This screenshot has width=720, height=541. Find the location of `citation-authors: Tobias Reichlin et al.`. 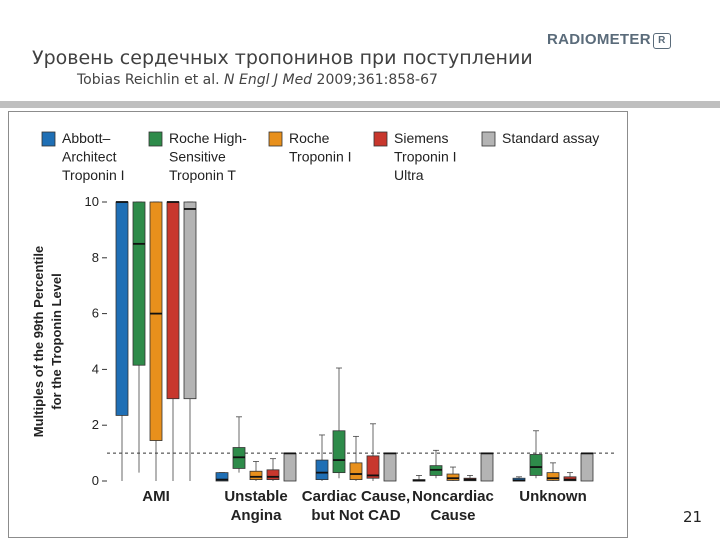

citation-authors: Tobias Reichlin et al. is located at coordinates (148, 80).